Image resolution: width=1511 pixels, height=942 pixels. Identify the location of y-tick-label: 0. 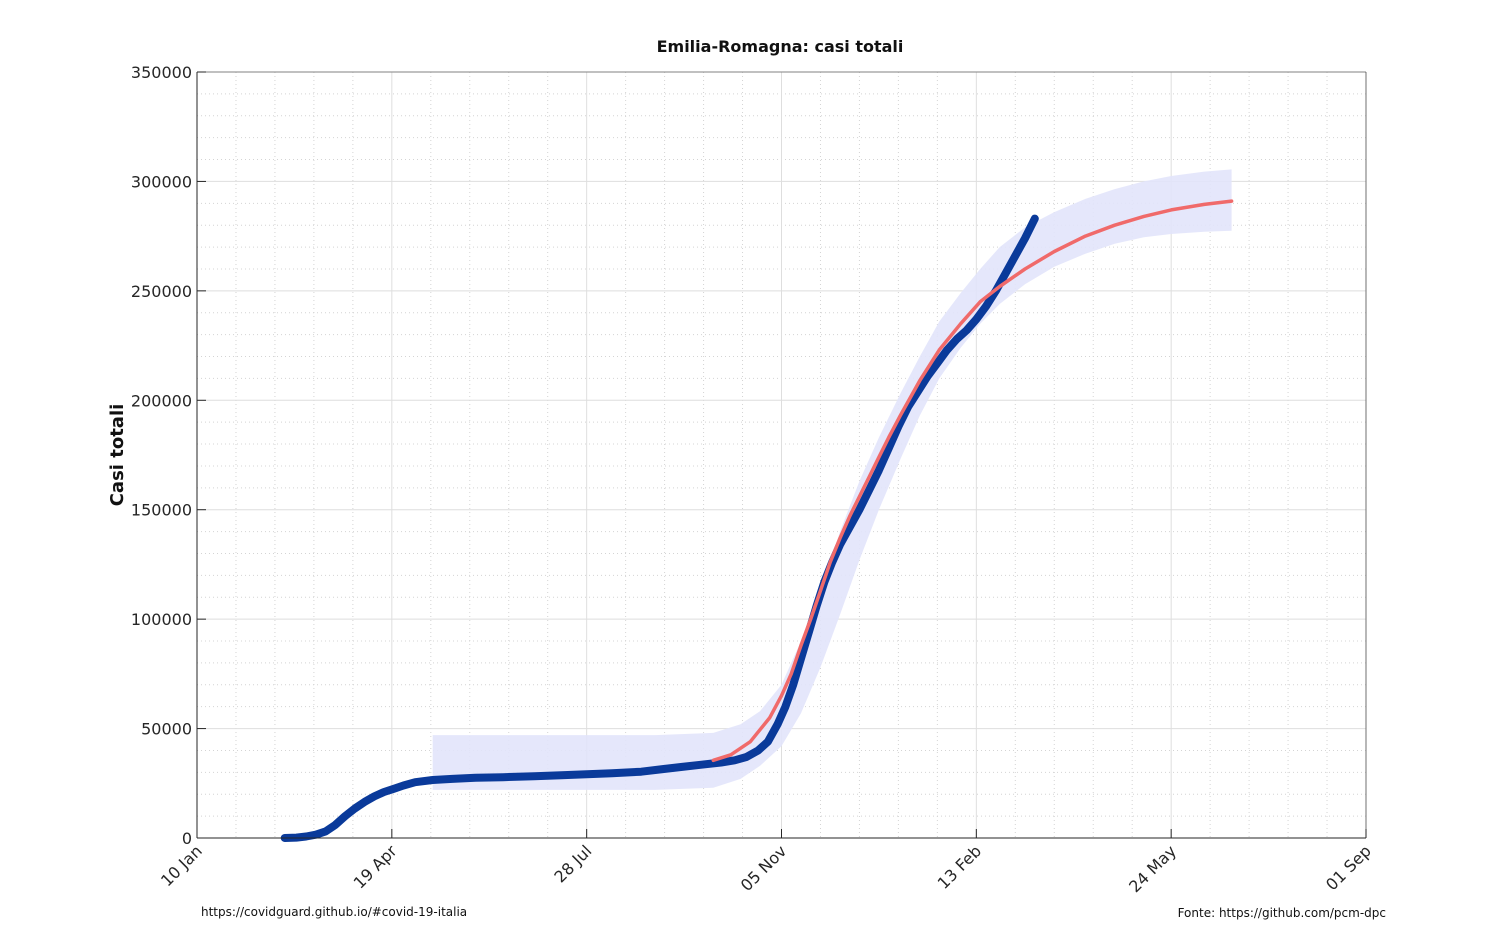
(187, 838).